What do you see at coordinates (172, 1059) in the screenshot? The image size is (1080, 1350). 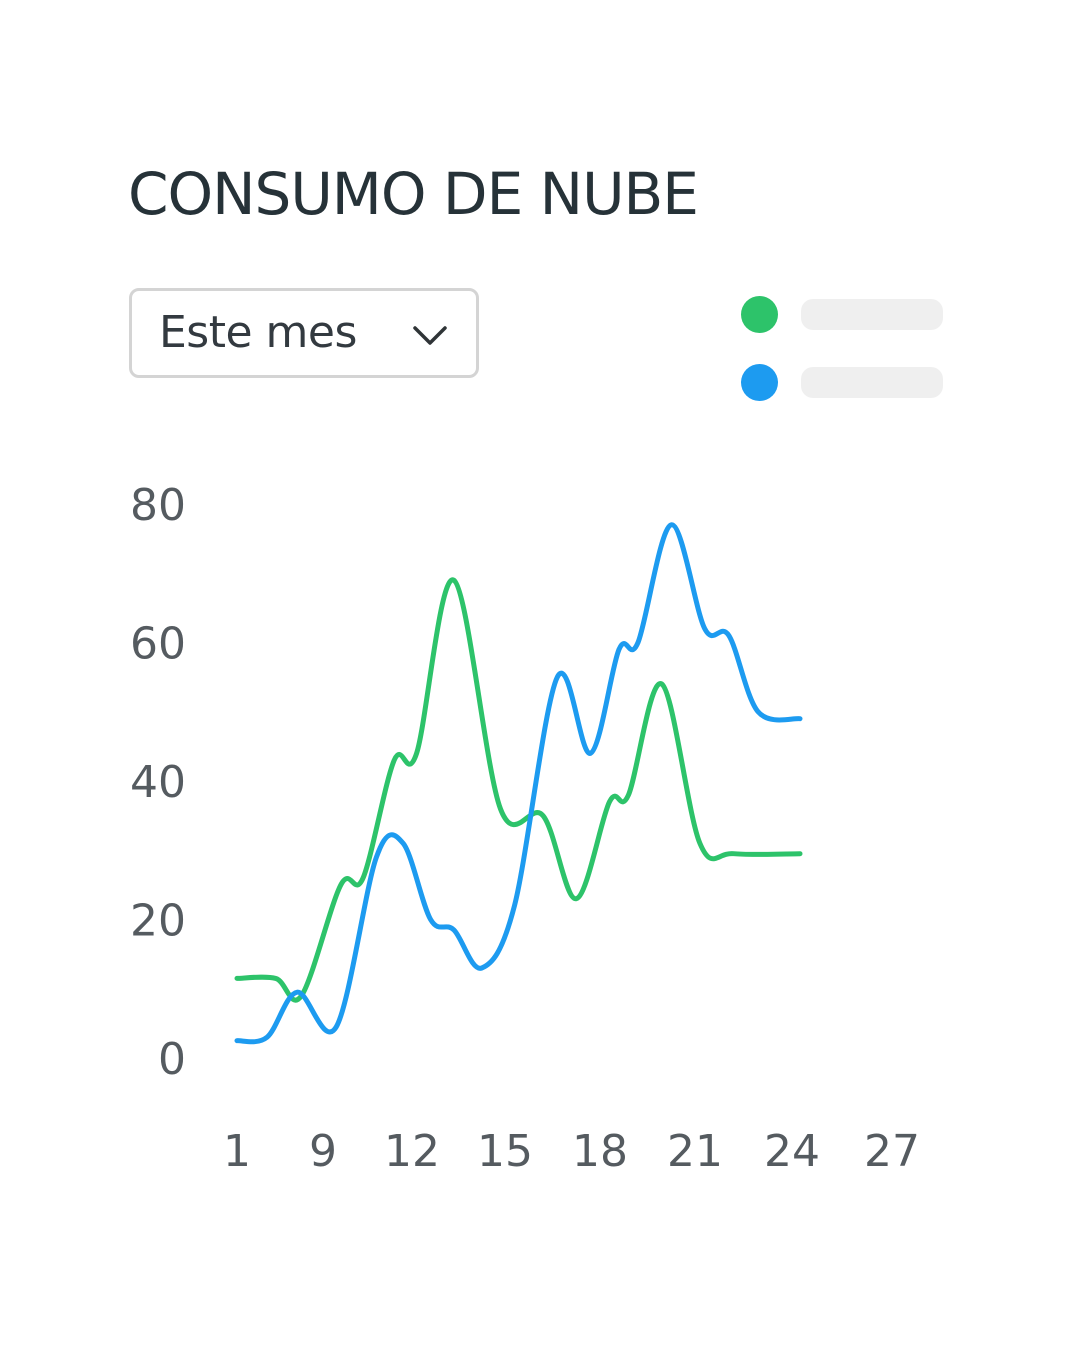 I see `y-tick-label: 0` at bounding box center [172, 1059].